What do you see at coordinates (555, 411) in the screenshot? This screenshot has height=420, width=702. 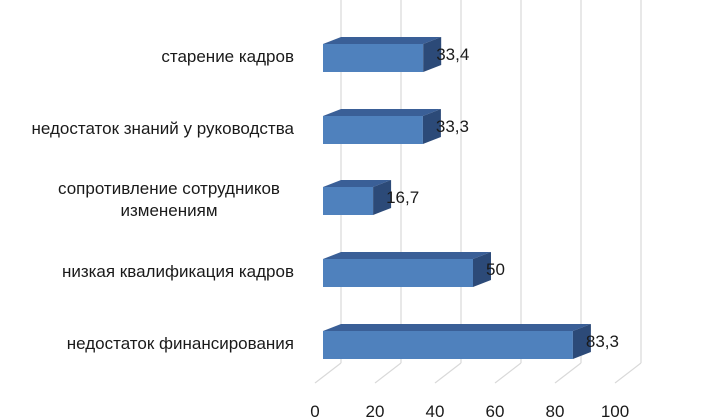 I see `tick-label: 80` at bounding box center [555, 411].